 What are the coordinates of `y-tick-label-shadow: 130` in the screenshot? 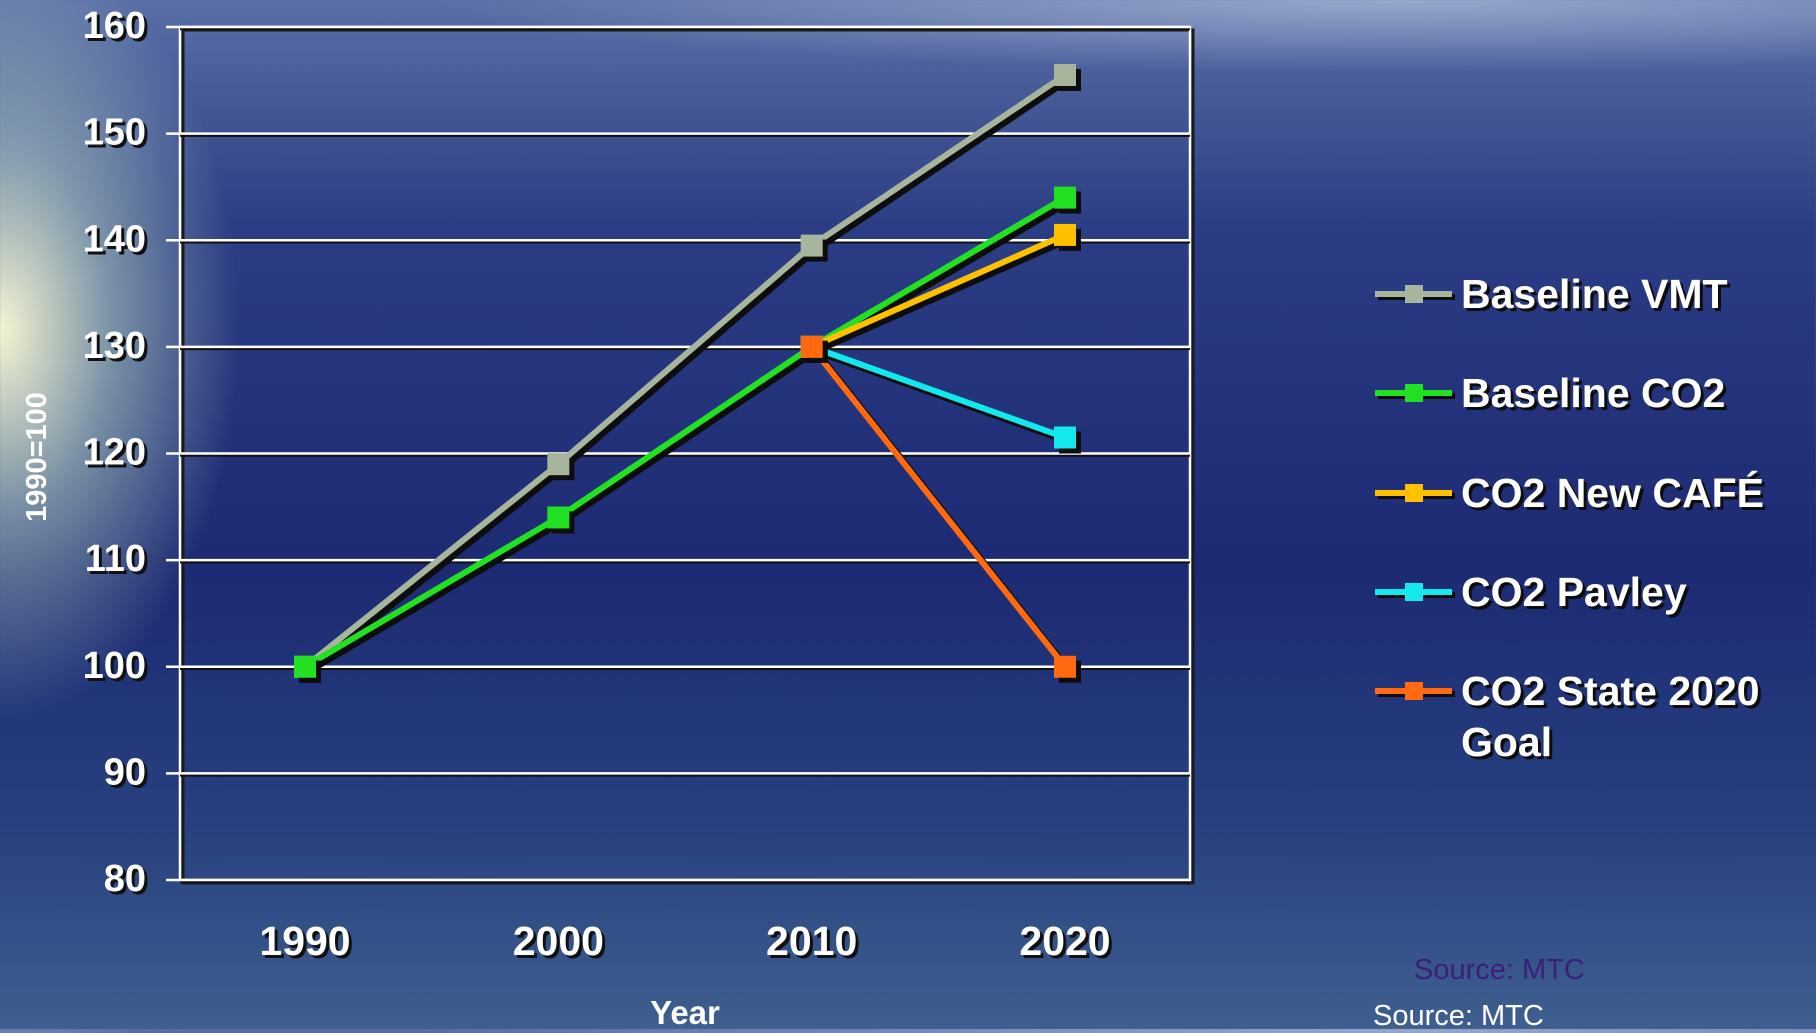 It's located at (117, 349).